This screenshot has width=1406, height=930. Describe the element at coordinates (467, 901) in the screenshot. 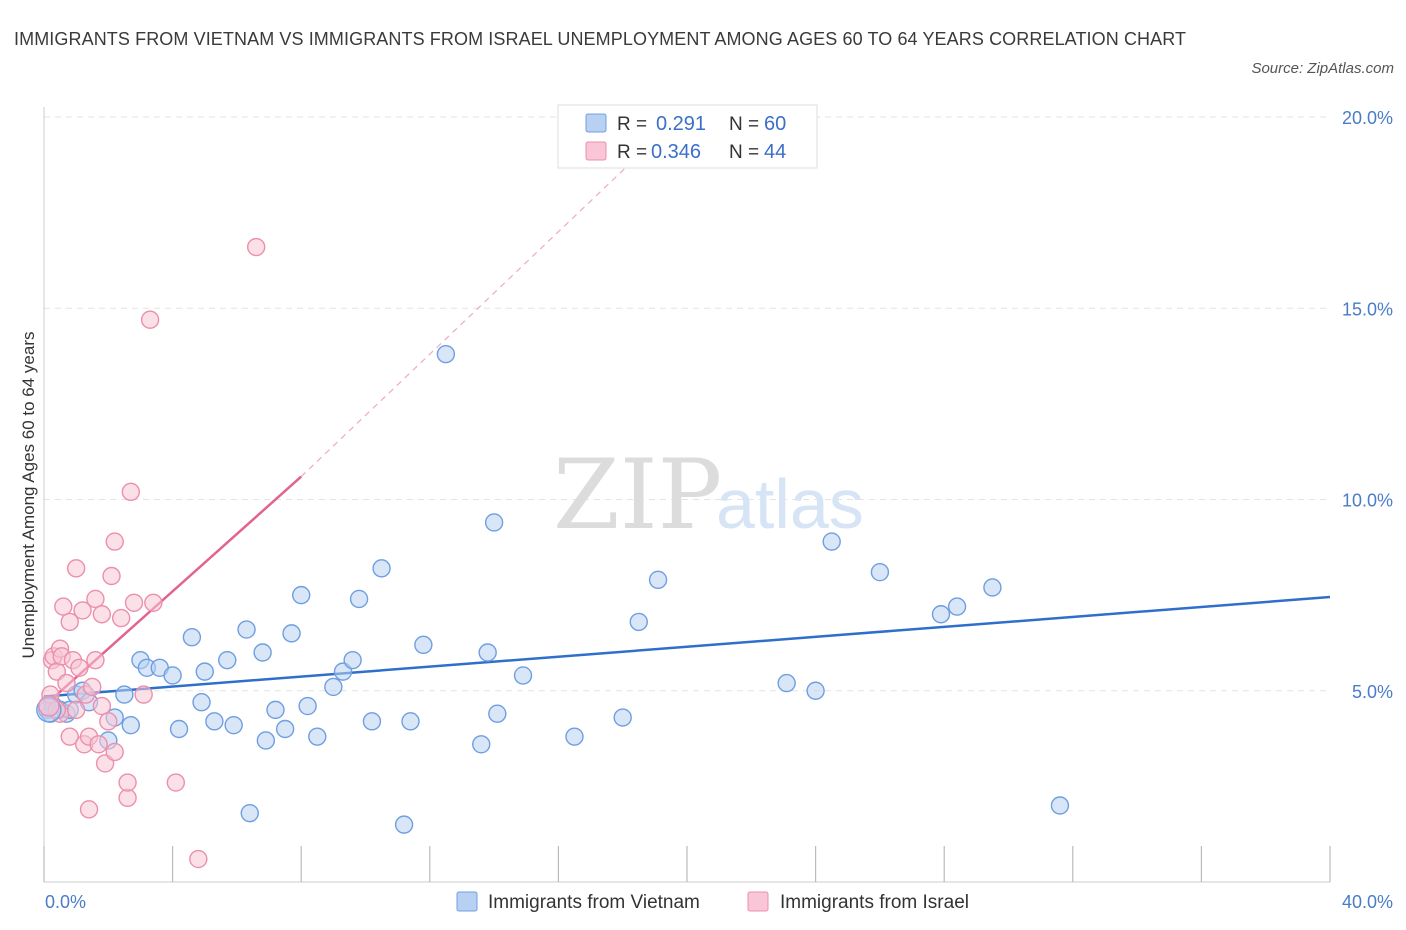

I see `bottom-legend-swatch-vietnam` at that location.